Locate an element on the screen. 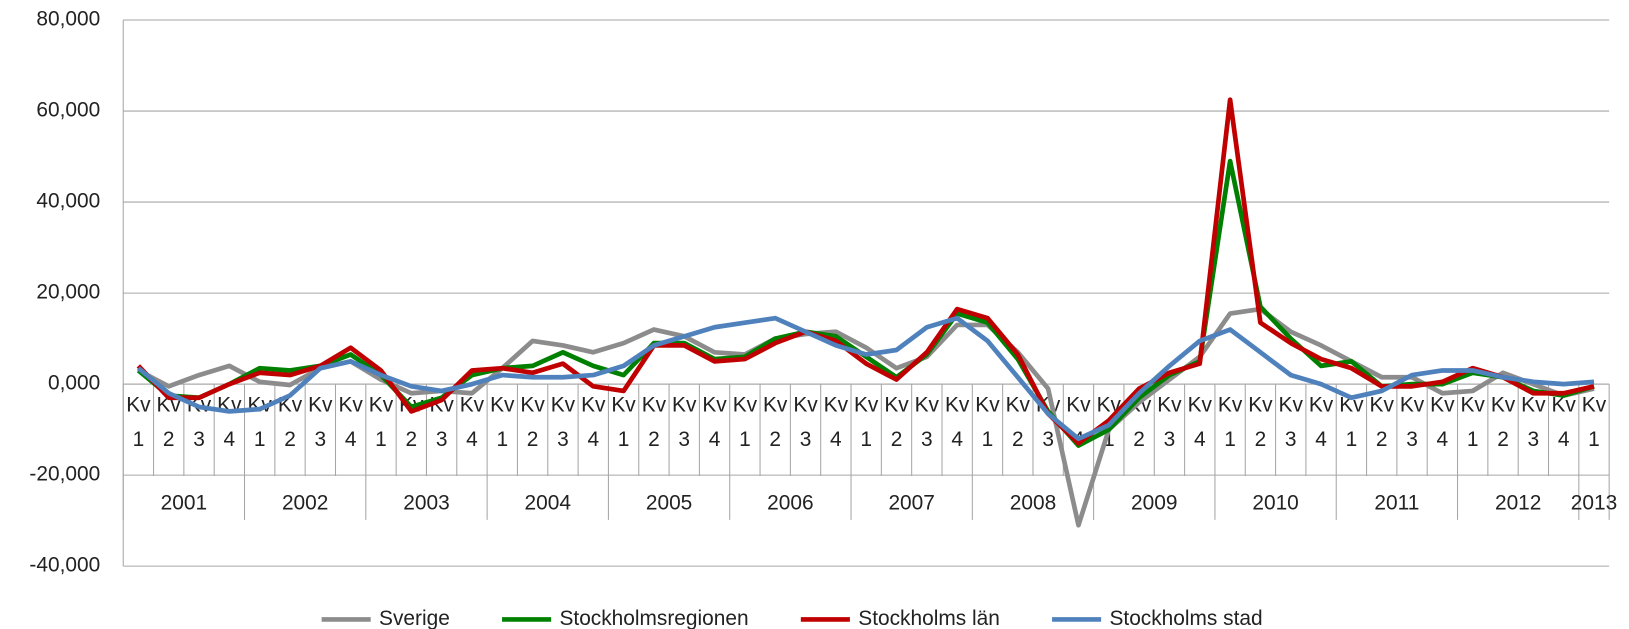  legend-label: Stockholms stad is located at coordinates (1185, 618).